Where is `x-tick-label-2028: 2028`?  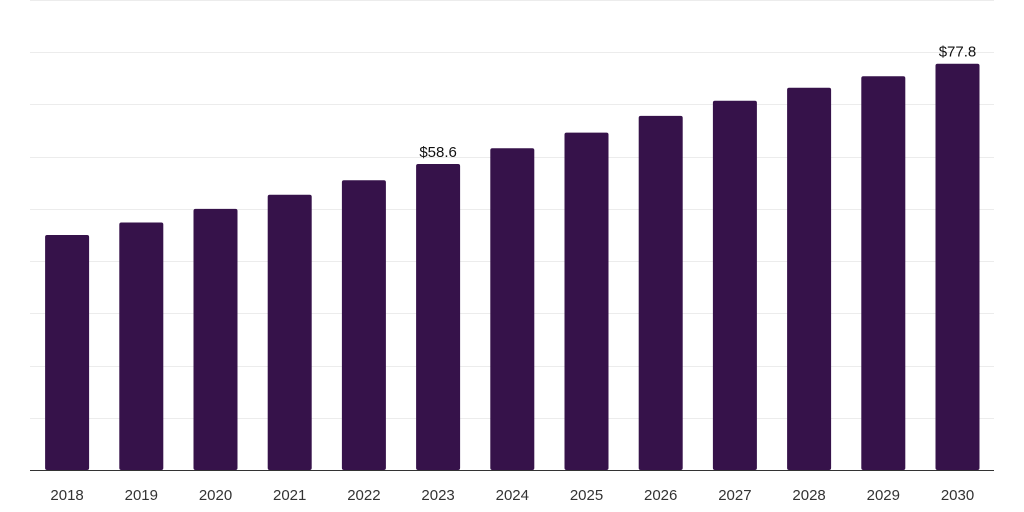
x-tick-label-2028: 2028 is located at coordinates (808, 495).